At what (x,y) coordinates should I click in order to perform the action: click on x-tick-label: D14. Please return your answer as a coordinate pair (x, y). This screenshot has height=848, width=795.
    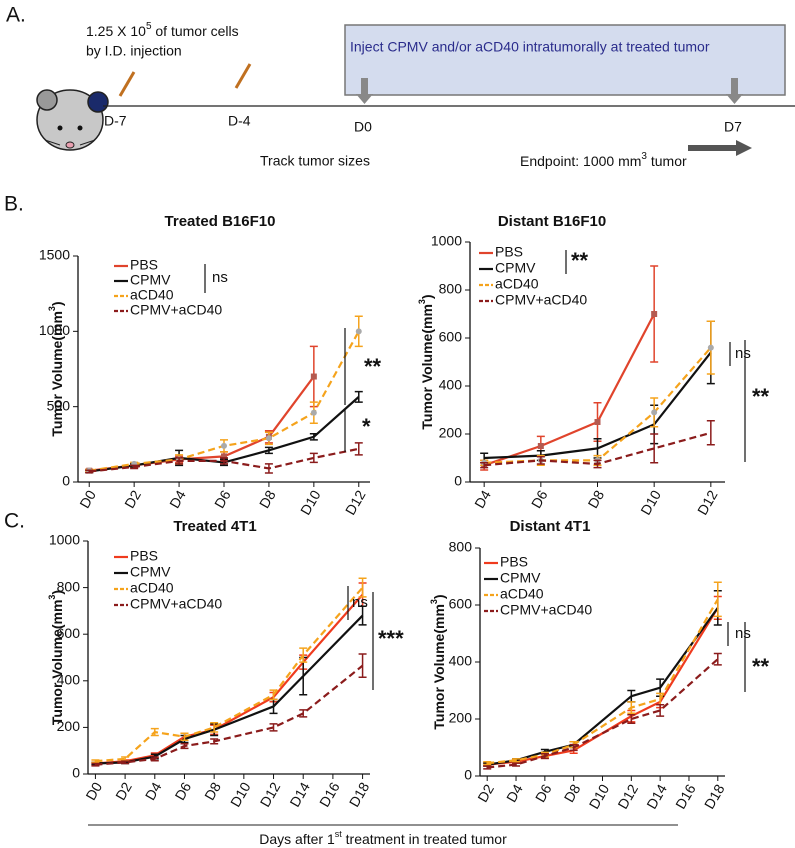
    Looking at the image, I should click on (299, 794).